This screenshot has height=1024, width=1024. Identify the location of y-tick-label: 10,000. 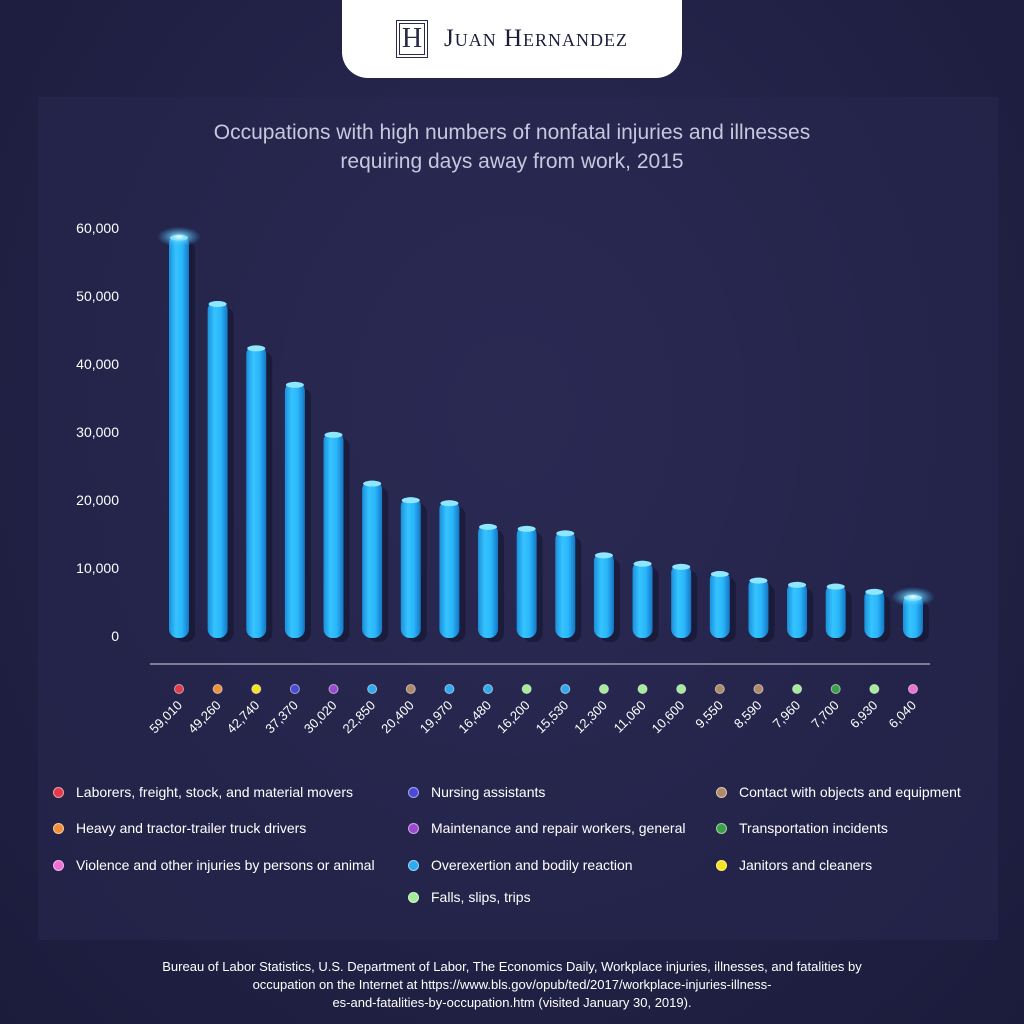
(97, 568).